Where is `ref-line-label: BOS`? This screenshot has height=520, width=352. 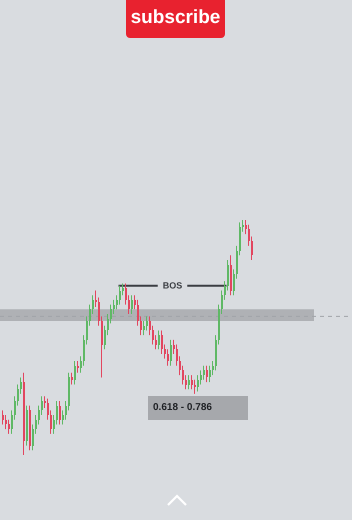 ref-line-label: BOS is located at coordinates (172, 285).